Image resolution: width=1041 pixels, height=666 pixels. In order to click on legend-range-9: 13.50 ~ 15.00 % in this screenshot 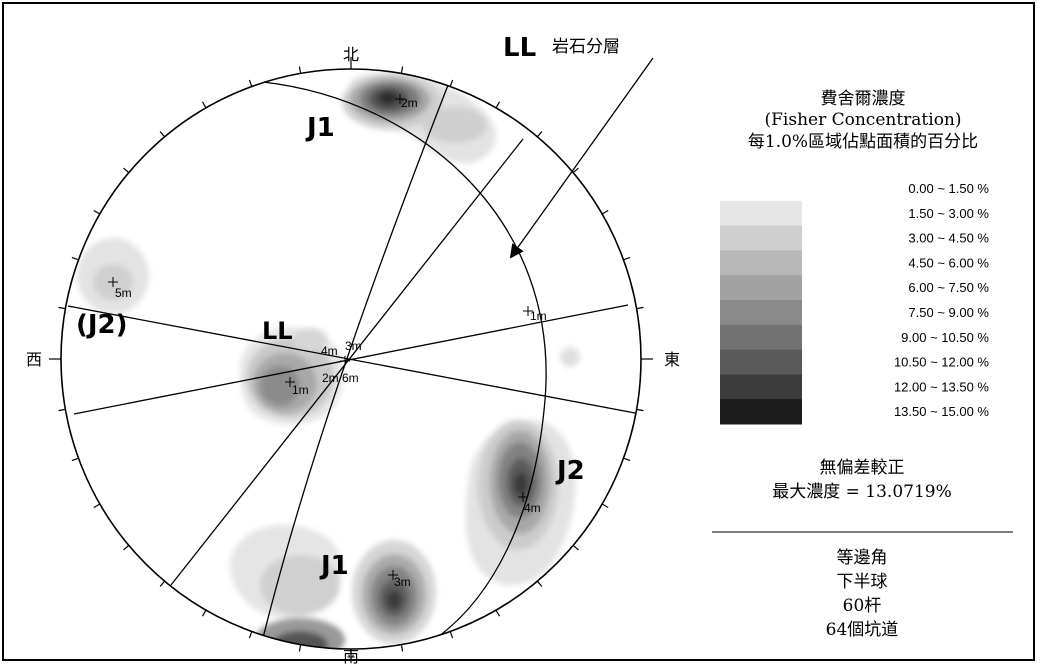, I will do `click(941, 411)`.